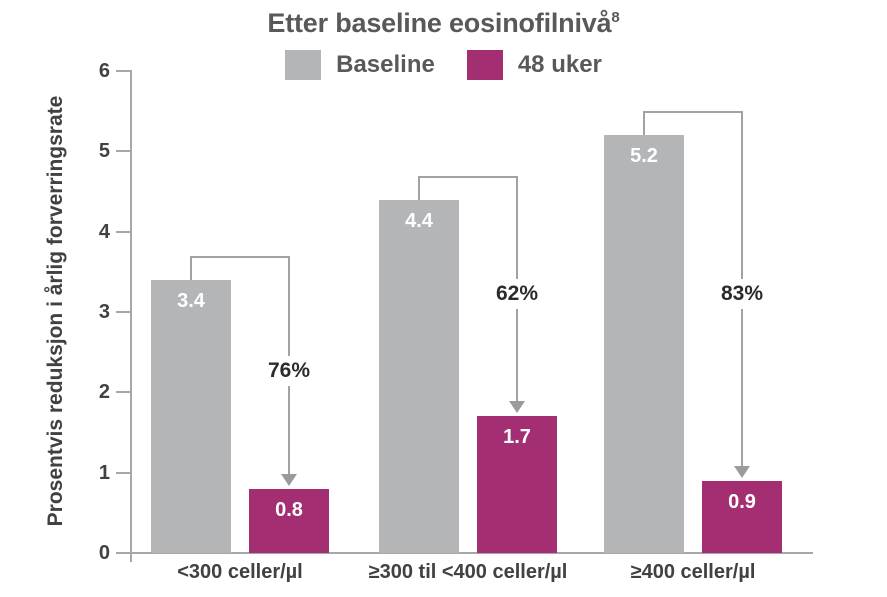 This screenshot has height=597, width=887. Describe the element at coordinates (104, 312) in the screenshot. I see `y-tick-label: 3` at that location.